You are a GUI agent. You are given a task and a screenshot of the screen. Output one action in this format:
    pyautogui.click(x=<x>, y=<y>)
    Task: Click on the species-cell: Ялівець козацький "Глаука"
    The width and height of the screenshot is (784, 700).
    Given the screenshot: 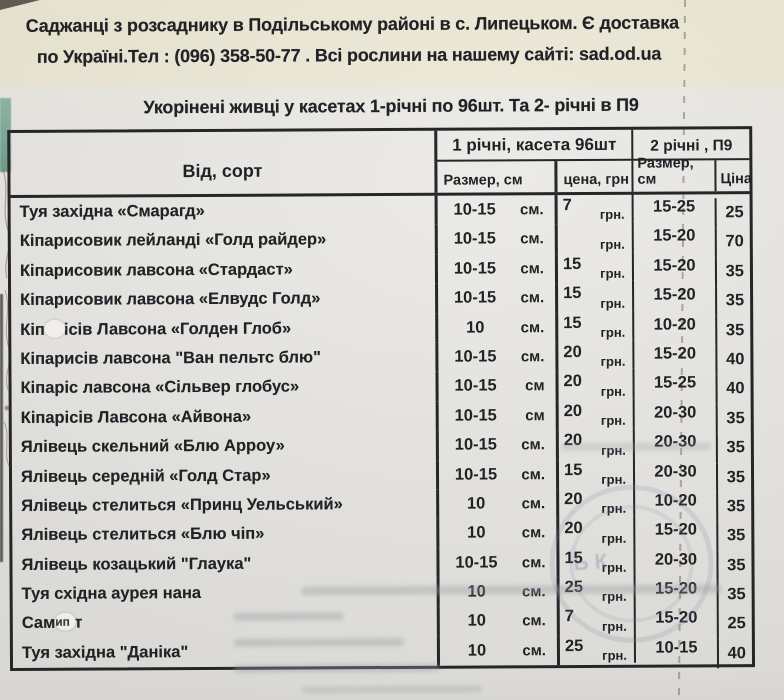 What is the action you would take?
    pyautogui.click(x=136, y=564)
    